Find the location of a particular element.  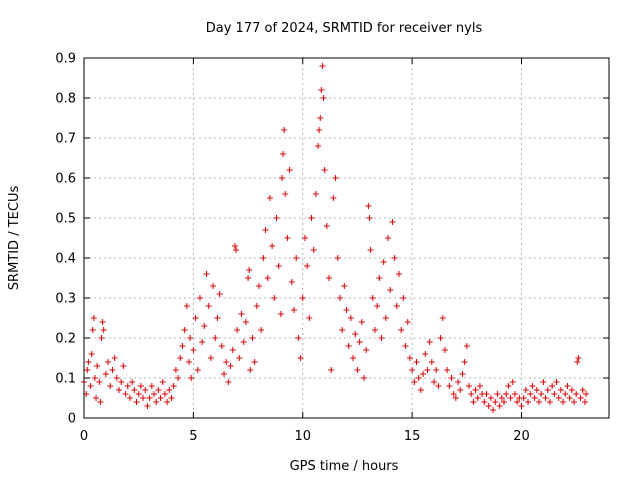

y-tick-label: 0.7 is located at coordinates (65, 139).